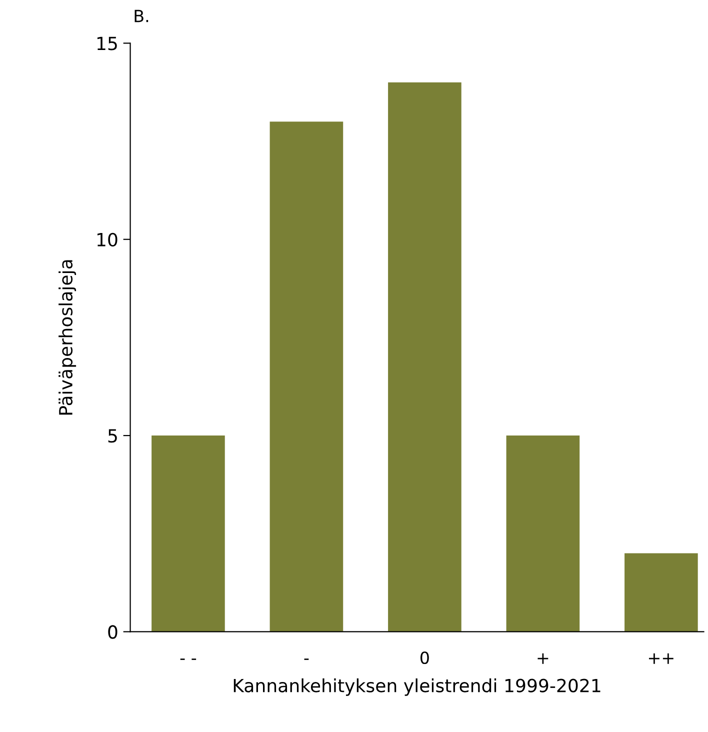 The height and width of the screenshot is (732, 708). Describe the element at coordinates (424, 657) in the screenshot. I see `x-tick-label: 0` at that location.